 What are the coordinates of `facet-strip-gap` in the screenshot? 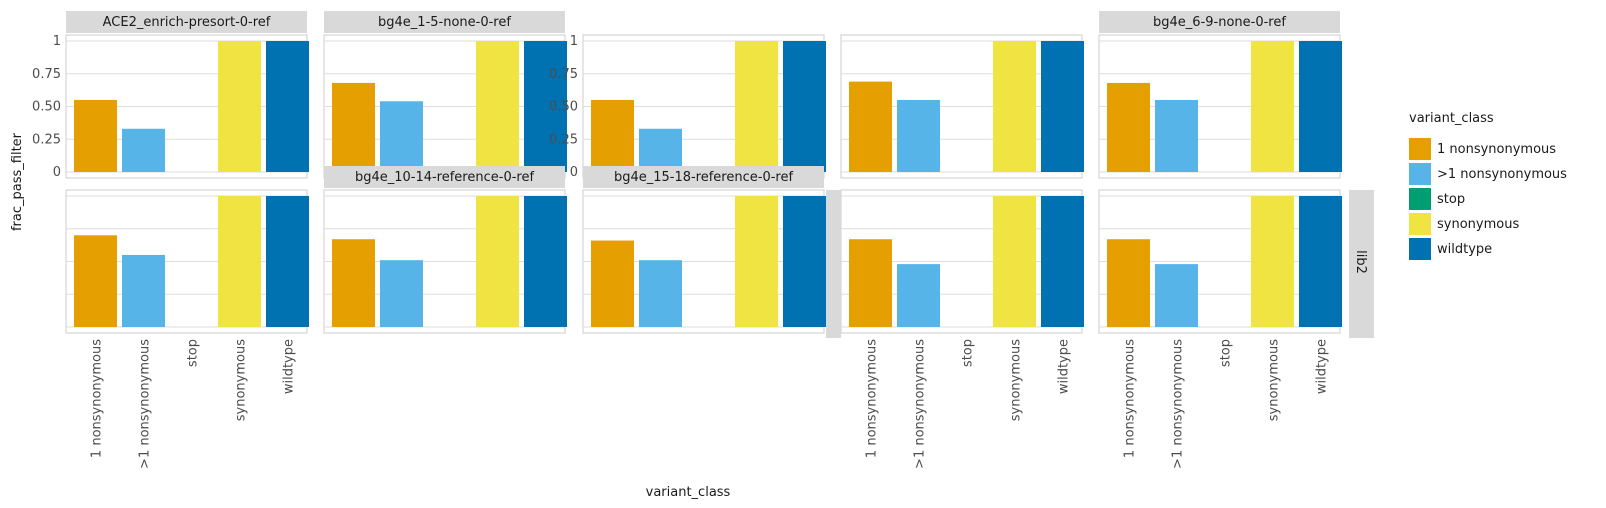 It's located at (833, 264).